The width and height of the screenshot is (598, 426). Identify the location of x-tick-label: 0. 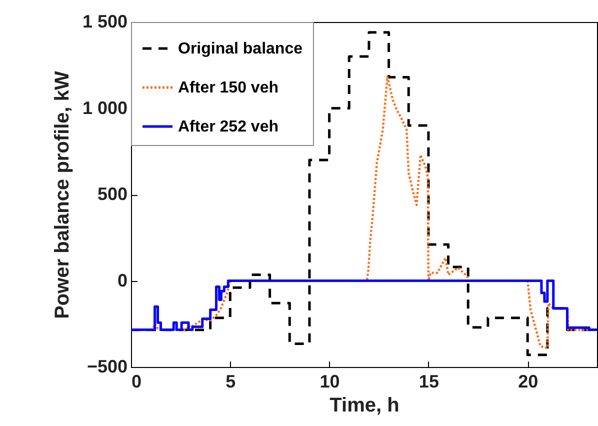
(137, 382).